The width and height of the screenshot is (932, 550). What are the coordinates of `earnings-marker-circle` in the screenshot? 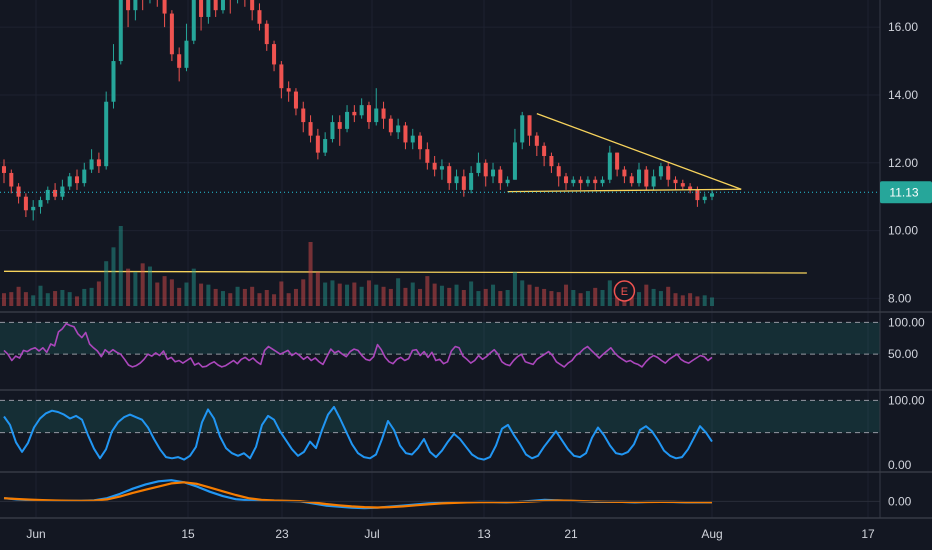 It's located at (624, 291).